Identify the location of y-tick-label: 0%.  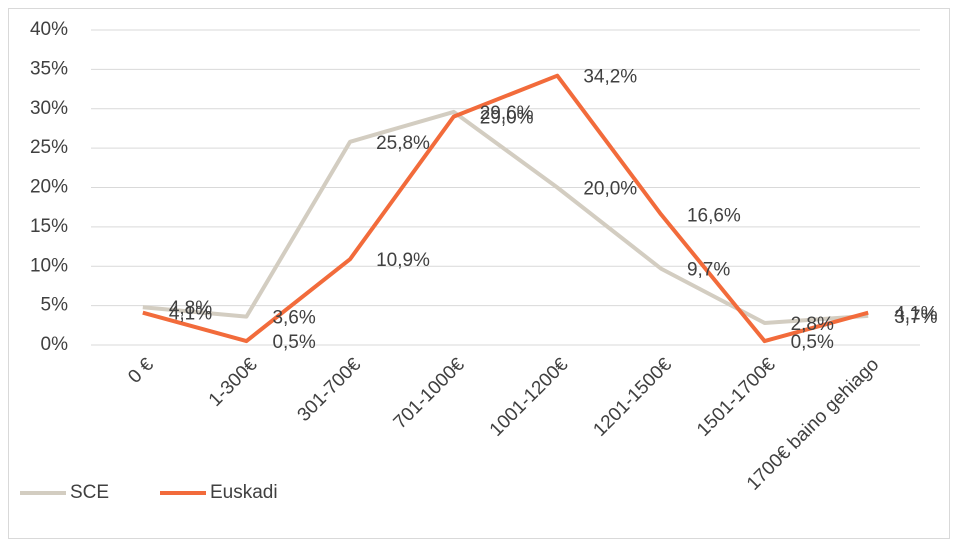
(55, 344).